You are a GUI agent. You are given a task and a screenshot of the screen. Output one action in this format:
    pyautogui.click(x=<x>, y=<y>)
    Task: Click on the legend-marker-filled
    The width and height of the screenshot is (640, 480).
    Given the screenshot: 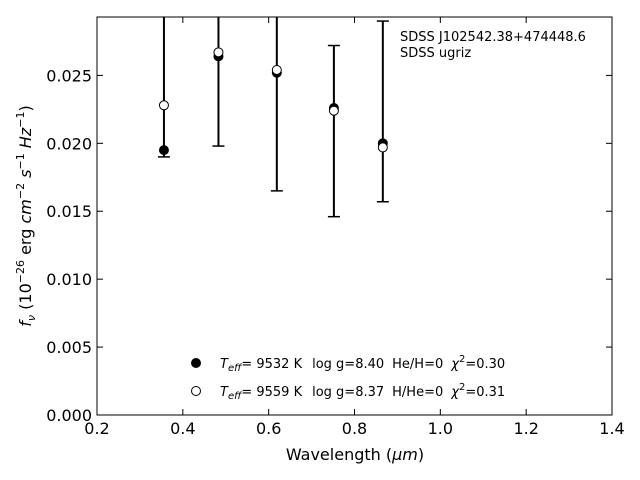 What is the action you would take?
    pyautogui.click(x=196, y=363)
    